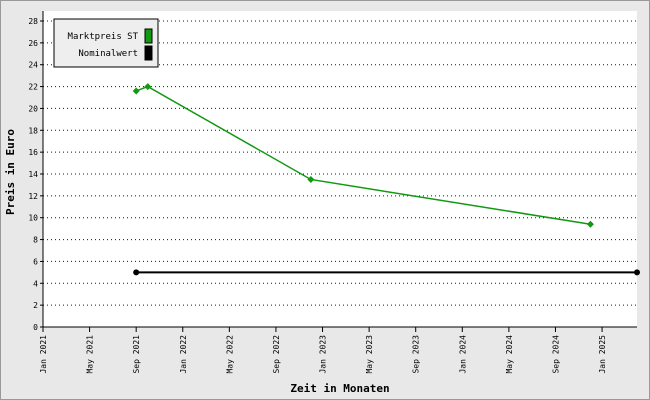  I want to click on legend-label: Marktpreis ST, so click(103, 37).